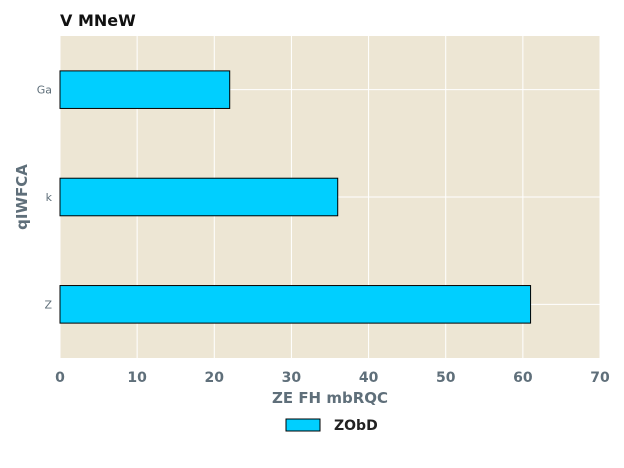 The height and width of the screenshot is (468, 624). Describe the element at coordinates (356, 426) in the screenshot. I see `legend-label: ZObD` at that location.